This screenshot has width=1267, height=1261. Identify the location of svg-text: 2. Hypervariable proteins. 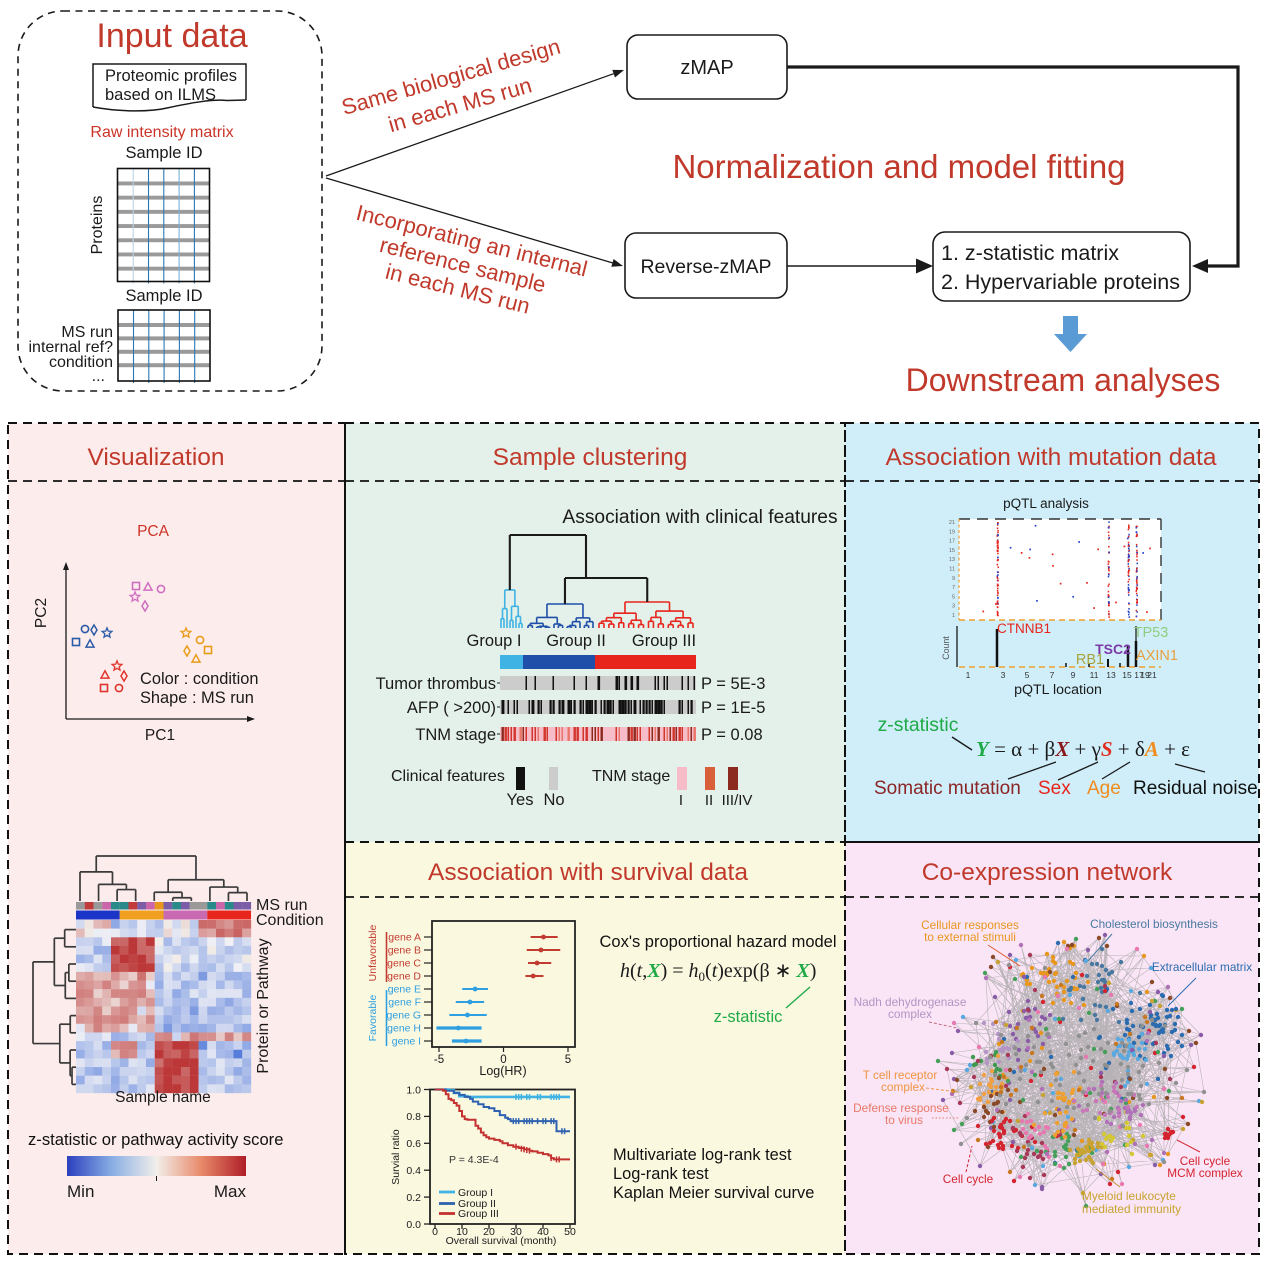
(1060, 282).